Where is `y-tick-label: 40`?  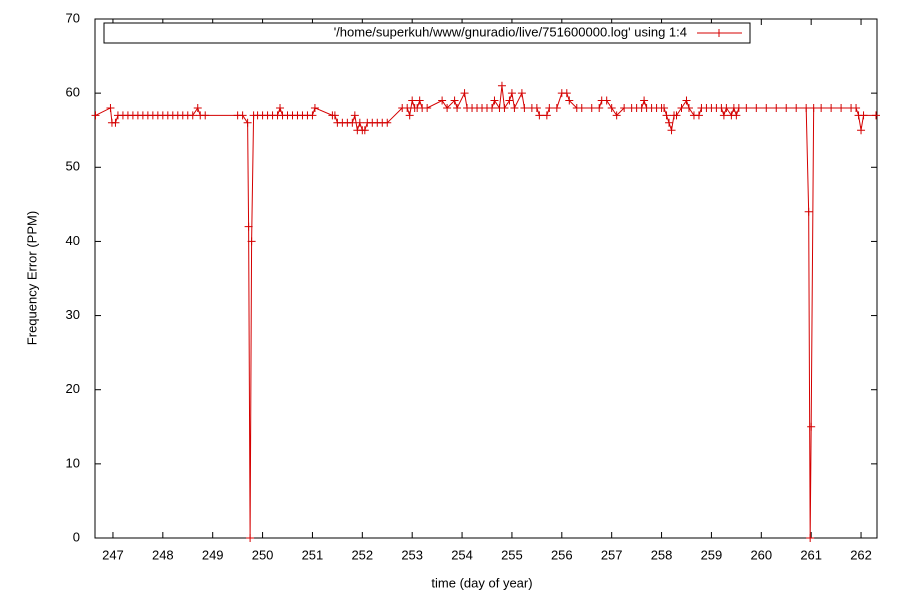 y-tick-label: 40 is located at coordinates (73, 240).